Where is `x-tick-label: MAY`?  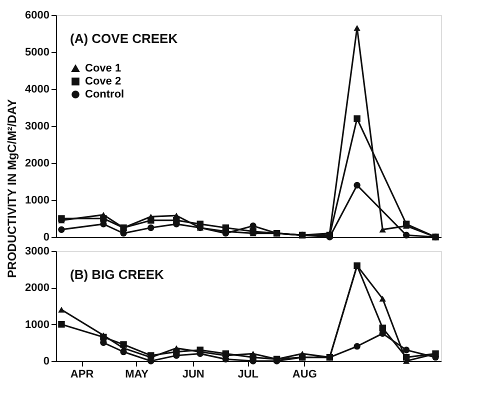 x-tick-label: MAY is located at coordinates (137, 374).